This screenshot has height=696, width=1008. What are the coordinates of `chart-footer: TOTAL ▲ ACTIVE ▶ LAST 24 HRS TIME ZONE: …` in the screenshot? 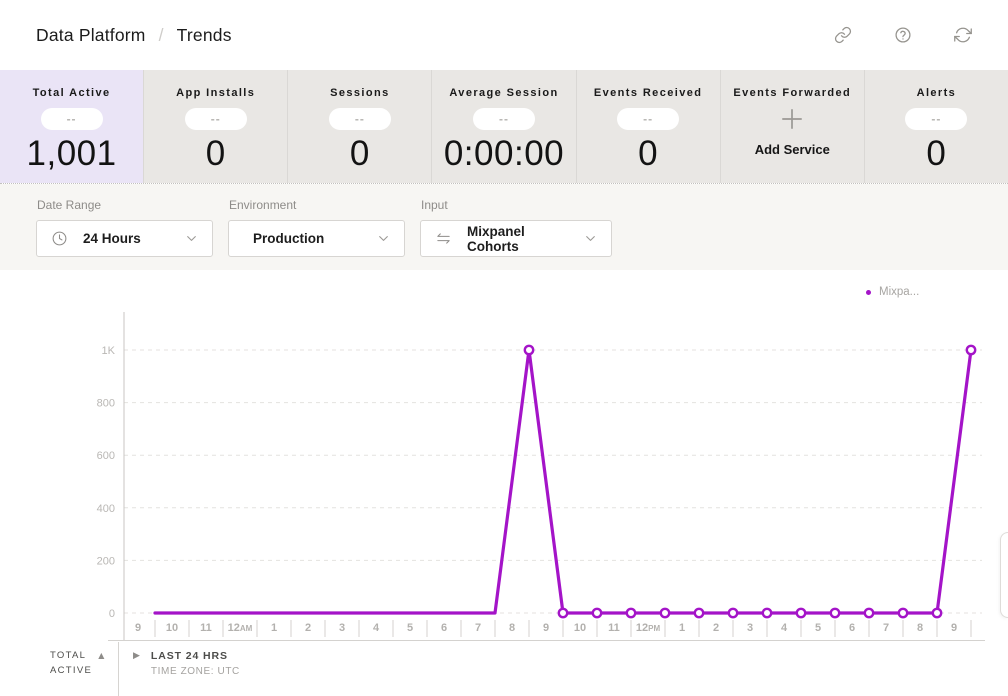 It's located at (504, 669).